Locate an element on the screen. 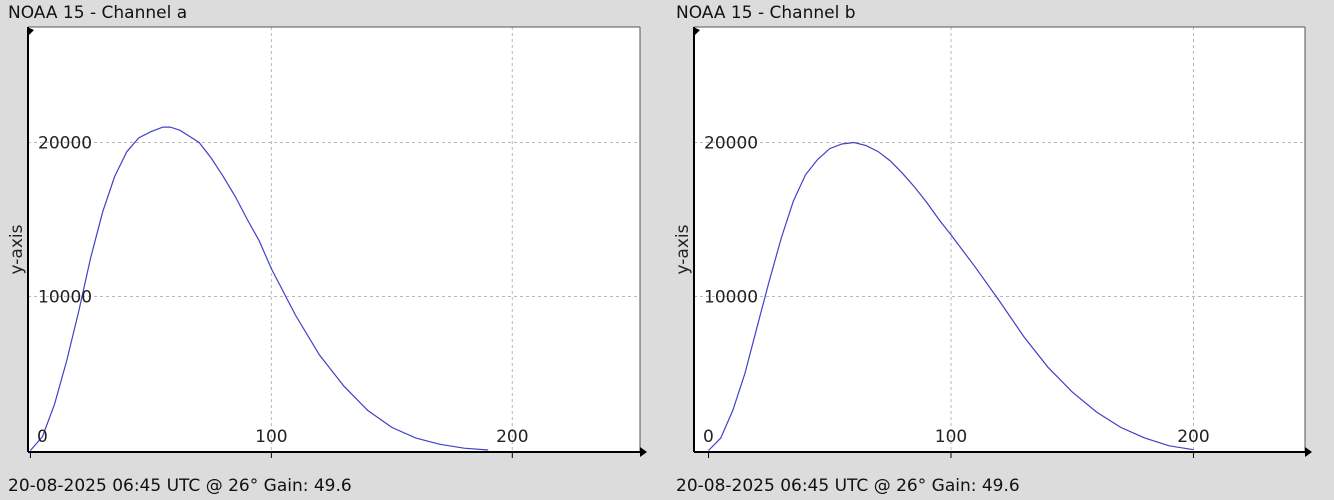 This screenshot has width=1334, height=500. chart-title: NOAA 15 - Channel b is located at coordinates (766, 13).